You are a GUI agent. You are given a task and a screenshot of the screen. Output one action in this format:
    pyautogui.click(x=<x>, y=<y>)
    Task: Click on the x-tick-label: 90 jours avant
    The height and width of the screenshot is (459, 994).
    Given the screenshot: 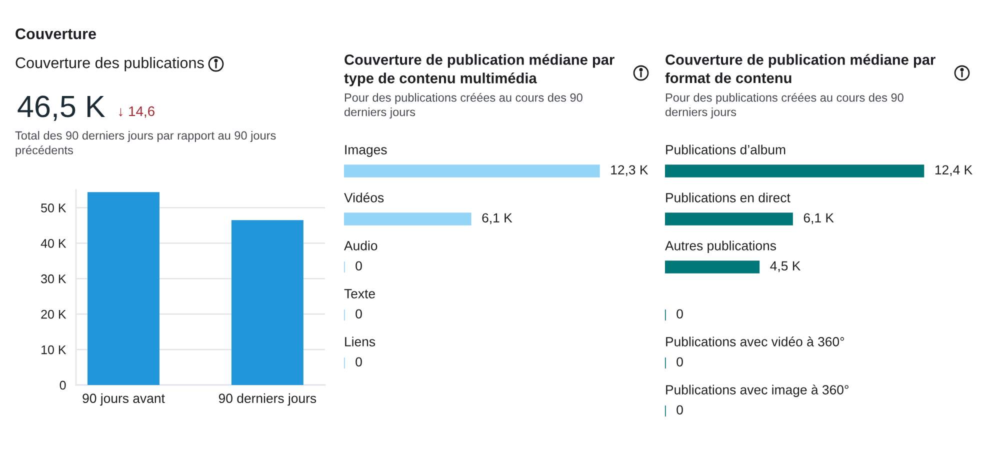 What is the action you would take?
    pyautogui.click(x=123, y=399)
    